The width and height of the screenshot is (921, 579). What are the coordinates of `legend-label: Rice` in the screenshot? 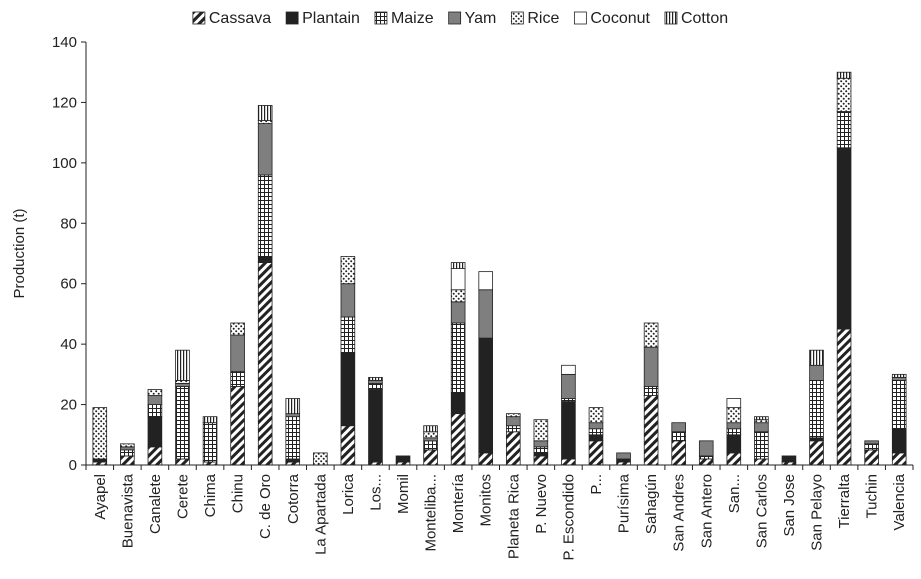 It's located at (543, 18).